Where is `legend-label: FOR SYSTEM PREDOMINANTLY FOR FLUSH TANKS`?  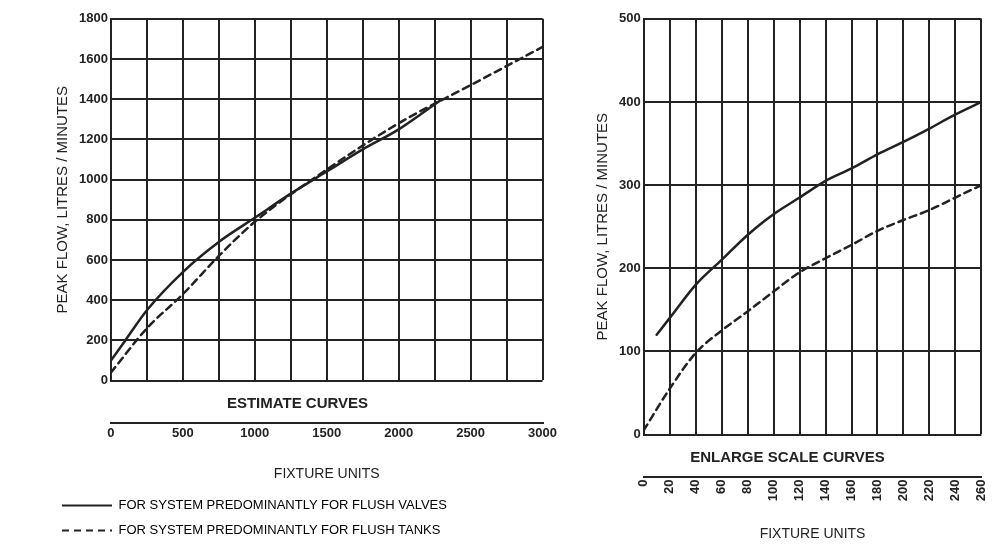 legend-label: FOR SYSTEM PREDOMINANTLY FOR FLUSH TANKS is located at coordinates (279, 530).